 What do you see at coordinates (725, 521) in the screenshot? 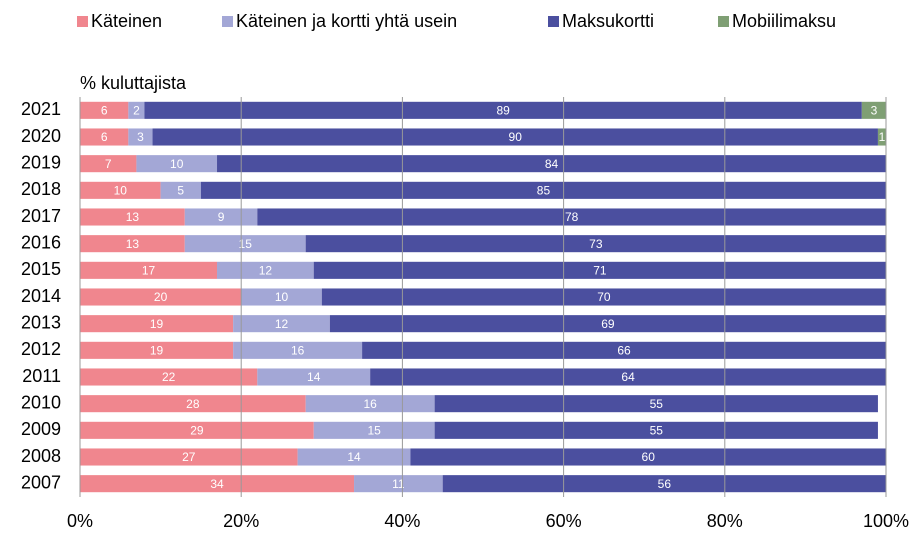
I see `x-tick-label: 80%` at bounding box center [725, 521].